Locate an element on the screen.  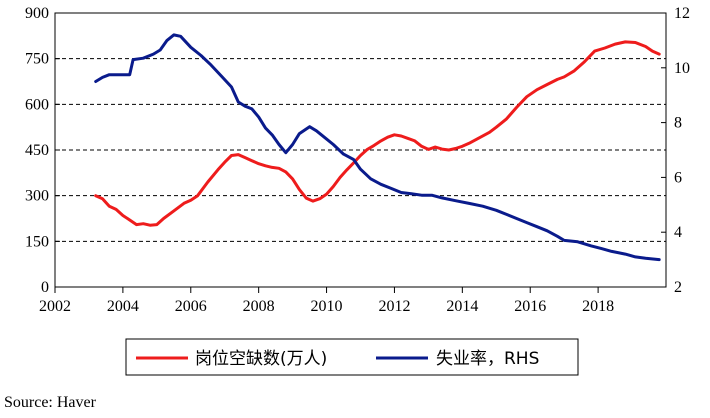
right-tick-label: 10 is located at coordinates (682, 68).